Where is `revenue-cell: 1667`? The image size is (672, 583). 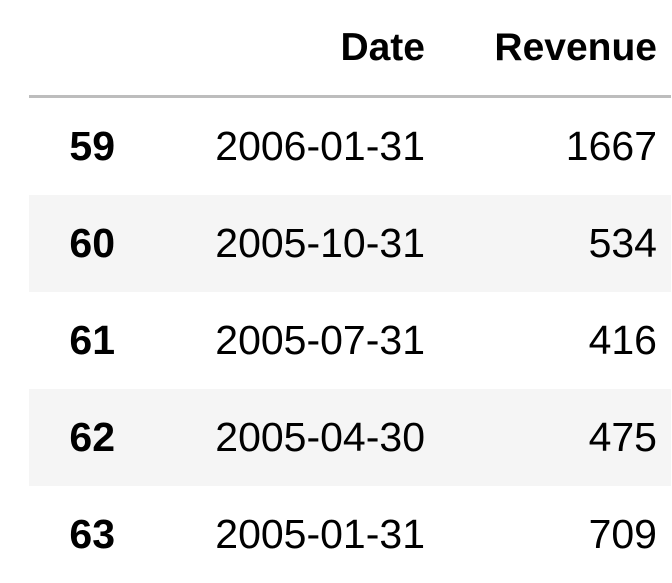 revenue-cell: 1667 is located at coordinates (548, 146).